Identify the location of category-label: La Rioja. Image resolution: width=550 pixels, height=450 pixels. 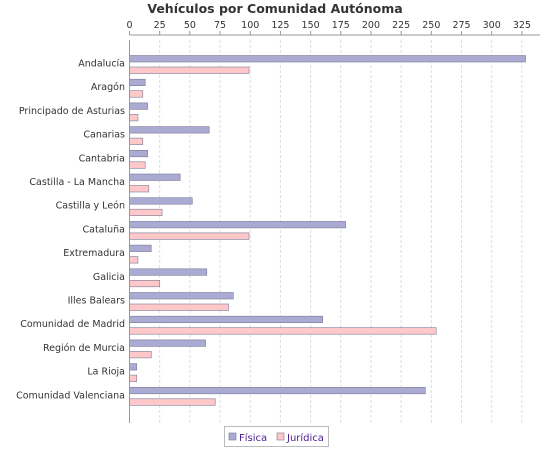
(106, 372).